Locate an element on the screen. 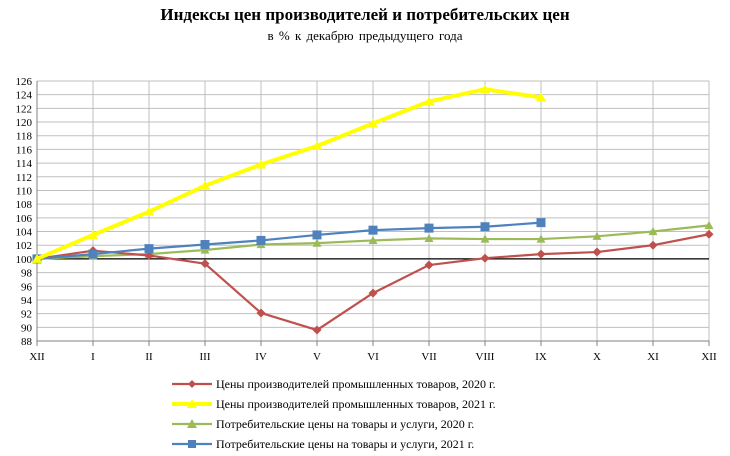  y-tick-label: 100 is located at coordinates (24, 260).